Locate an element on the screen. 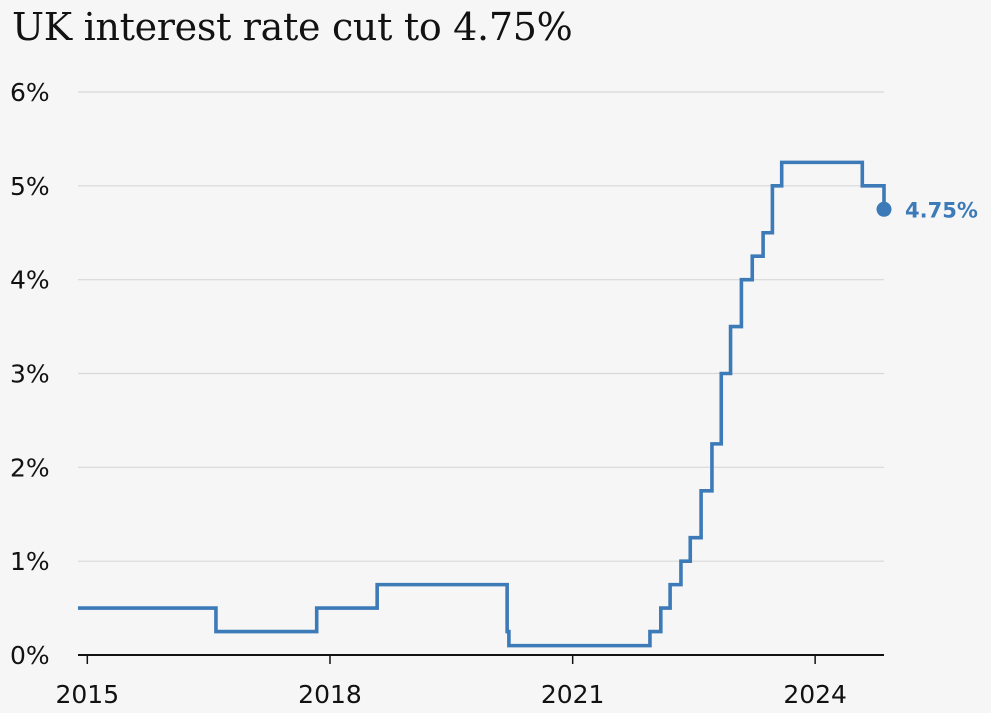  annotation-layer: 4.75% is located at coordinates (927, 210).